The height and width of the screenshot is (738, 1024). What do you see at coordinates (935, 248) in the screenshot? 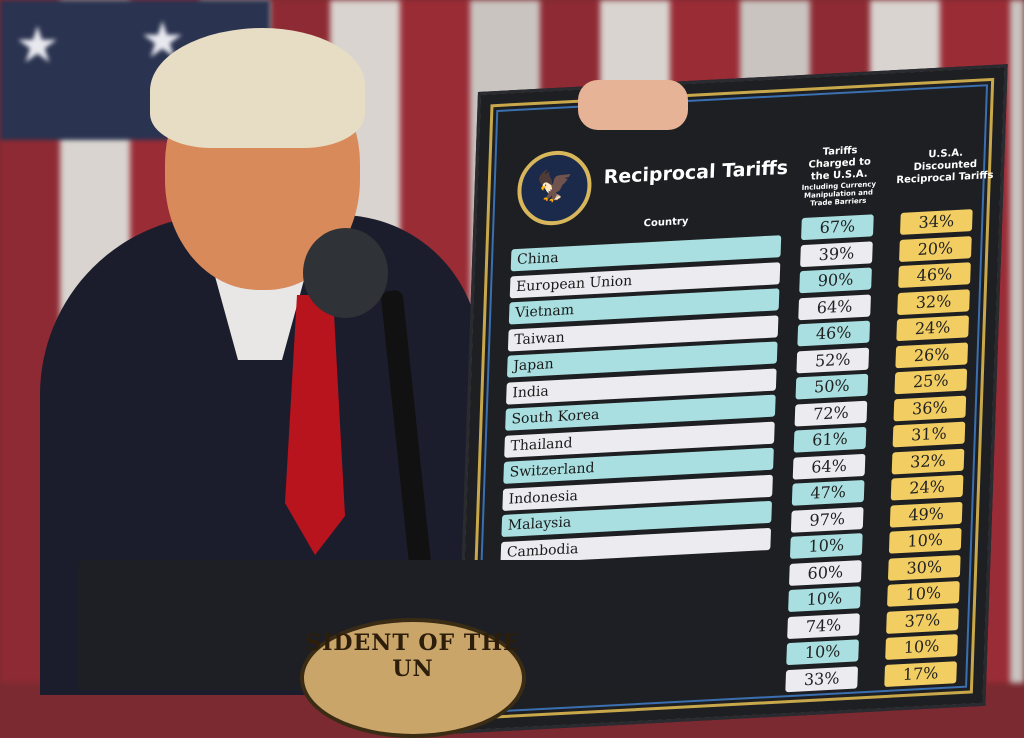
I see `discounted-cell: 20%` at bounding box center [935, 248].